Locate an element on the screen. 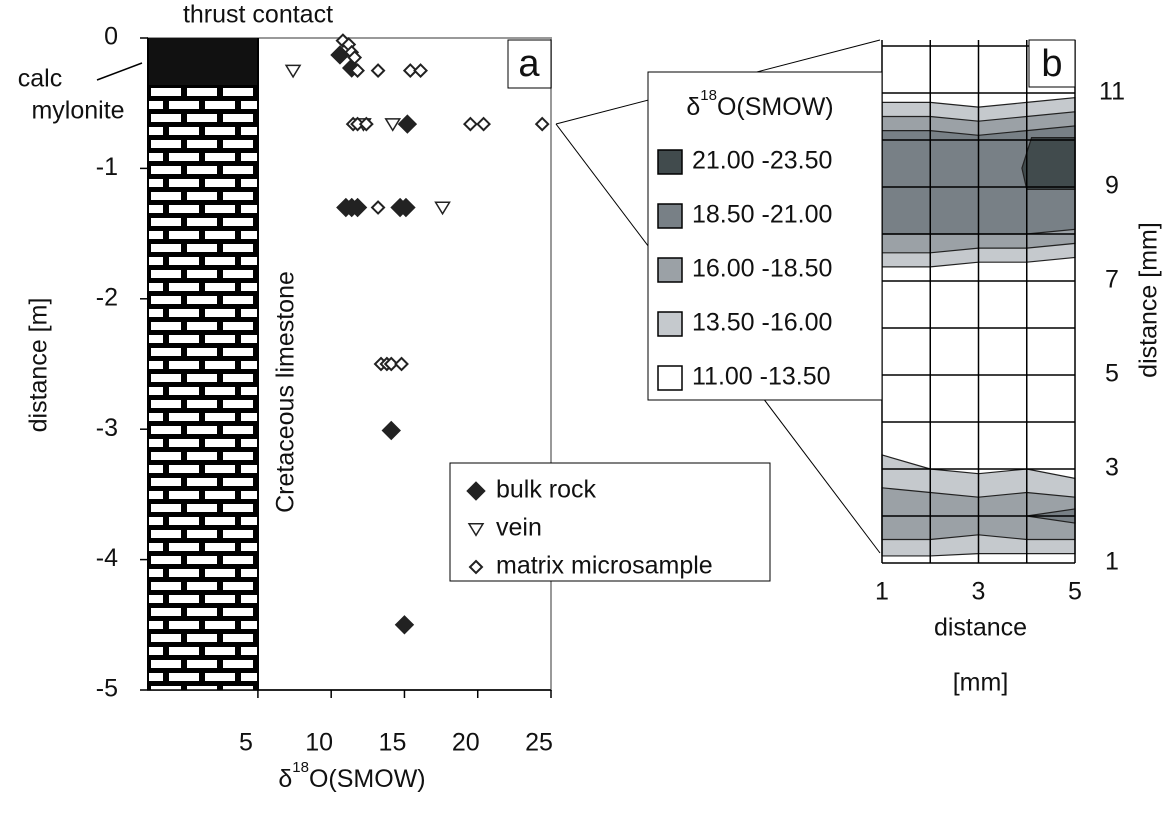  symbol: δ is located at coordinates (285, 779).